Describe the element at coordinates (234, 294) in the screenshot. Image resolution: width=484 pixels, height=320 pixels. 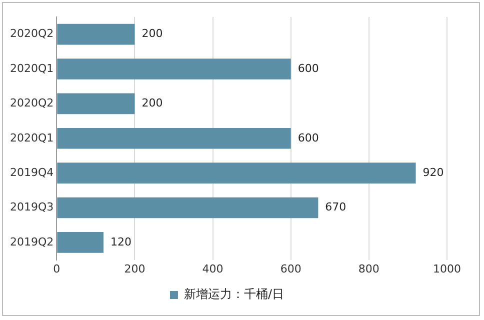
I see `legend-label: 新增运力：千桶/日` at that location.